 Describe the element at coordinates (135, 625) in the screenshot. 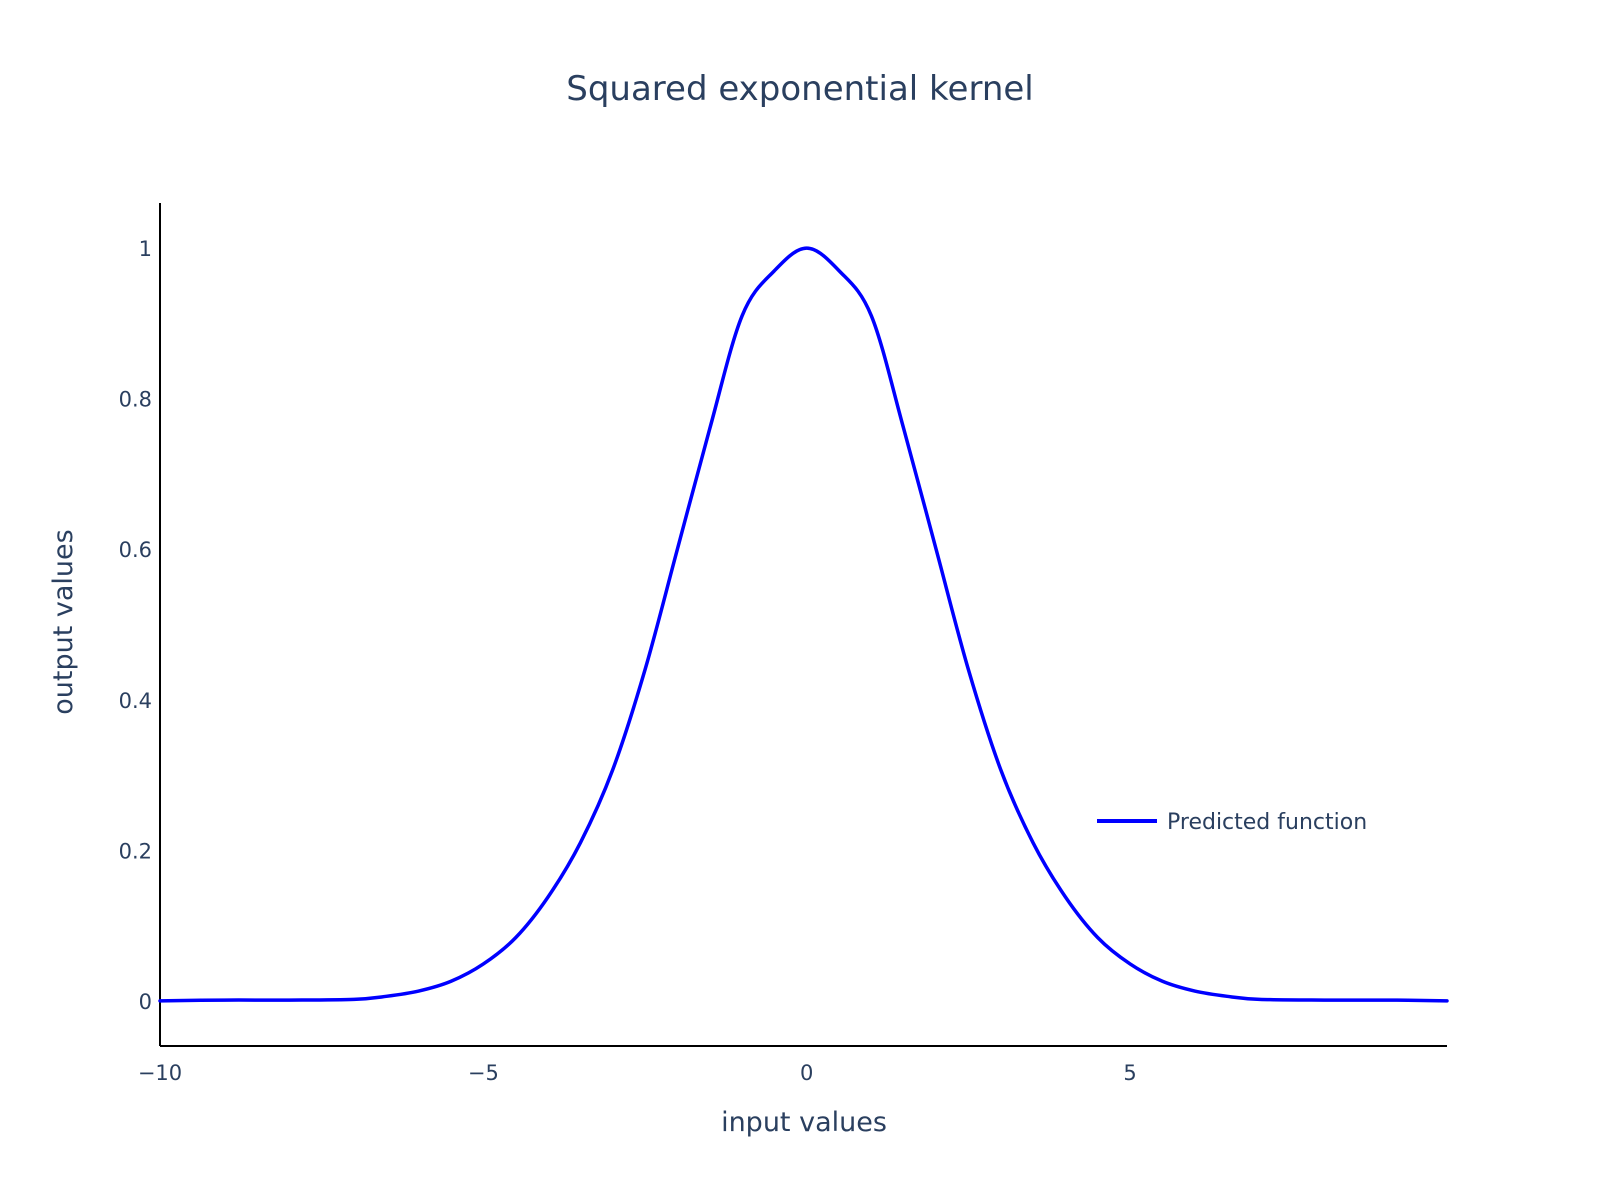

I see `y-tick-labels: 0 0.2 0.4 0.6 0.8 1` at that location.